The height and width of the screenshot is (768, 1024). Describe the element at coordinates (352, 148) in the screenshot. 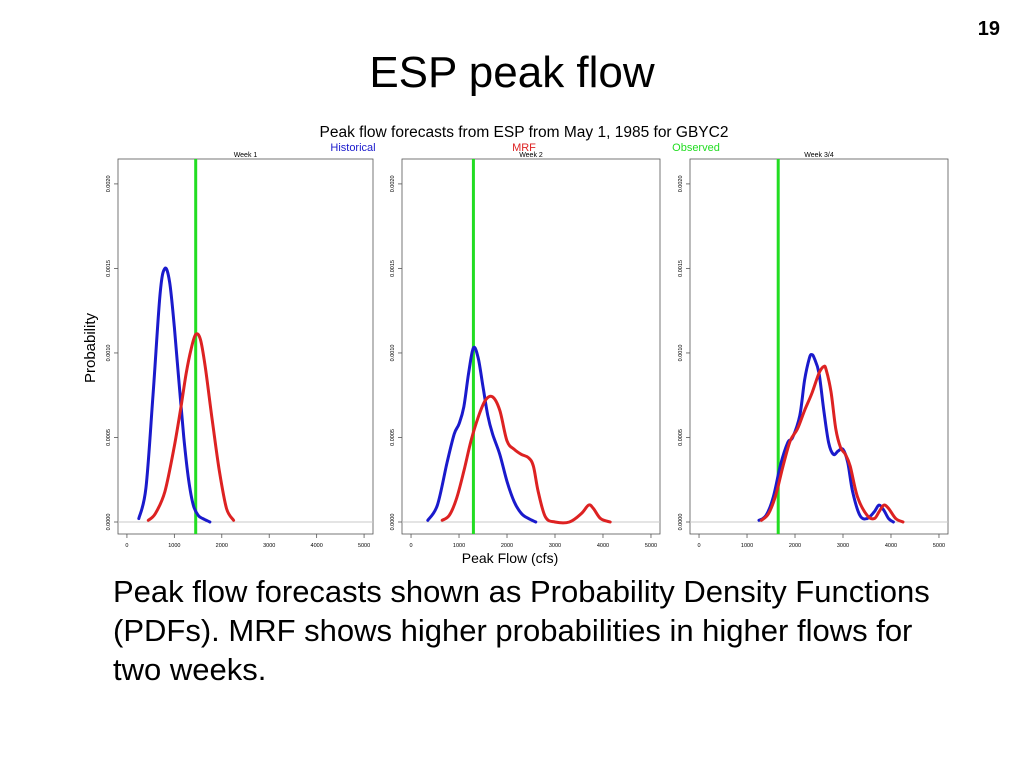

I see `legend-historical: Historical` at that location.